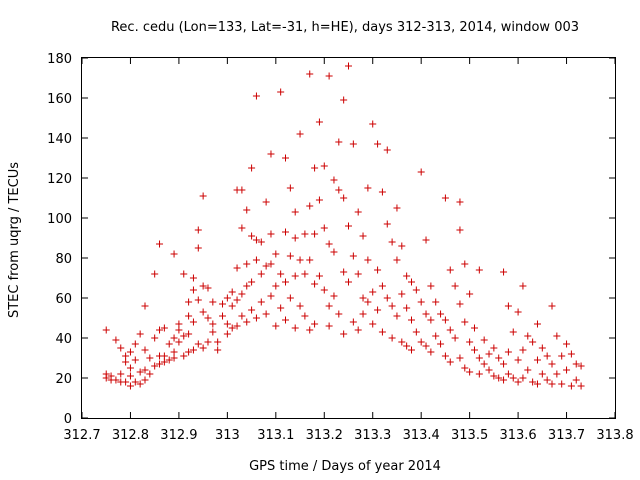 This screenshot has height=480, width=640. What do you see at coordinates (130, 435) in the screenshot?
I see `x-tick-label: 312.8` at bounding box center [130, 435].